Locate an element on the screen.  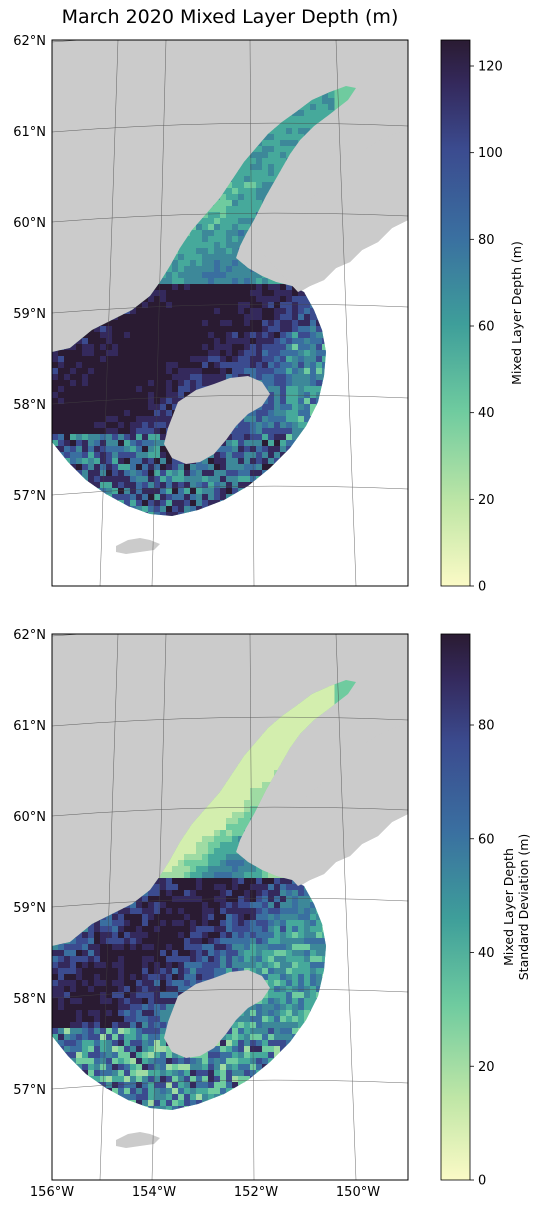
lon-label-152: 152°W is located at coordinates (256, 1192).